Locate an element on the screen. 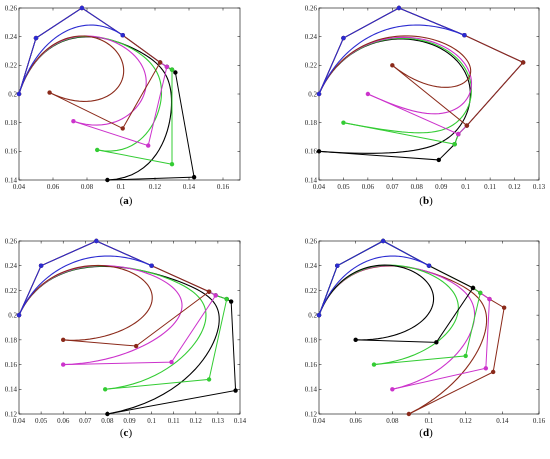 The height and width of the screenshot is (459, 550). panel-caption: (c) is located at coordinates (126, 433).